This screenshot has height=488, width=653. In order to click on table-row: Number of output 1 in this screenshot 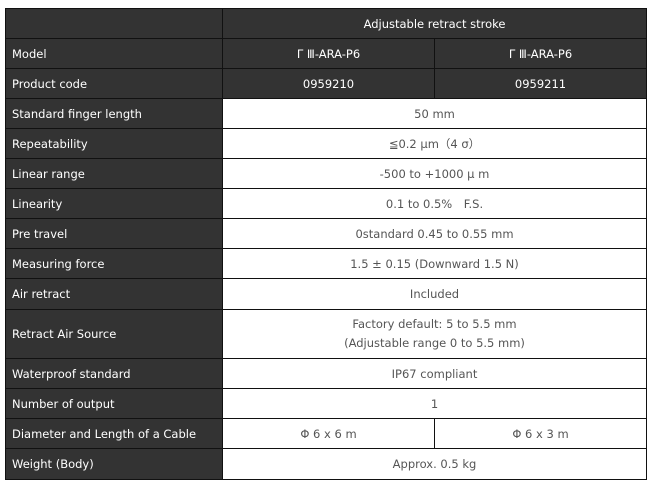, I will do `click(326, 403)`.